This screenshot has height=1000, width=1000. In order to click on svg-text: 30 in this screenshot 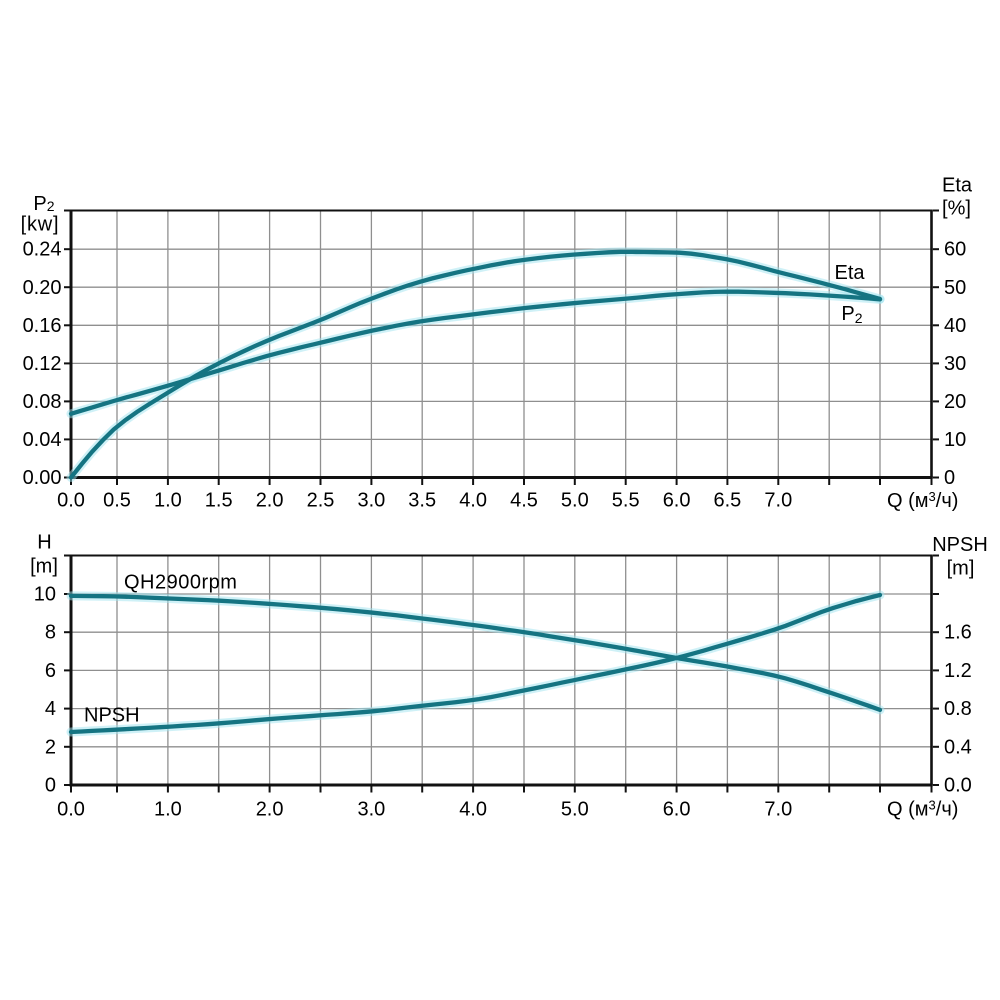, I will do `click(955, 364)`.